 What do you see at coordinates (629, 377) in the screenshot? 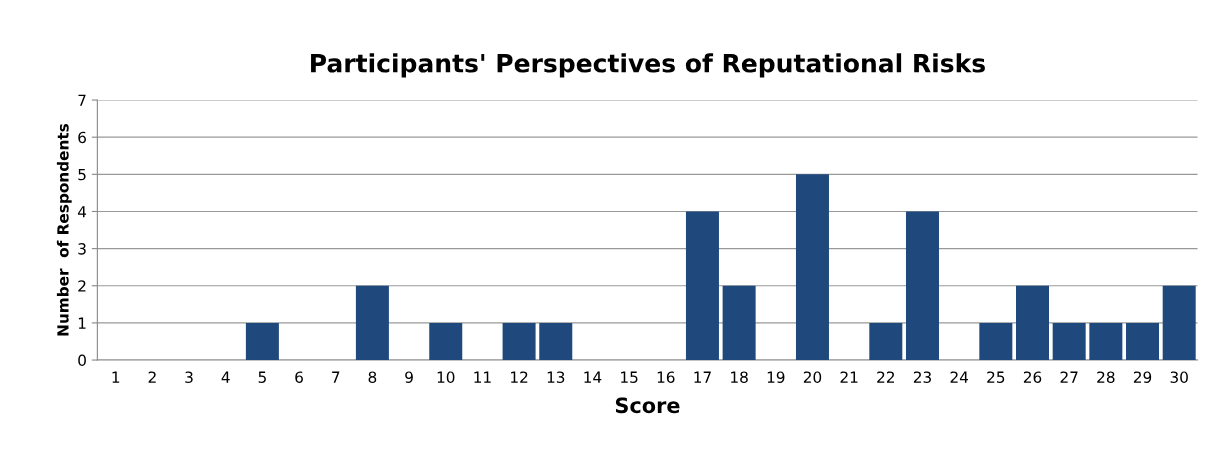
I see `x-tick-label: 15` at bounding box center [629, 377].